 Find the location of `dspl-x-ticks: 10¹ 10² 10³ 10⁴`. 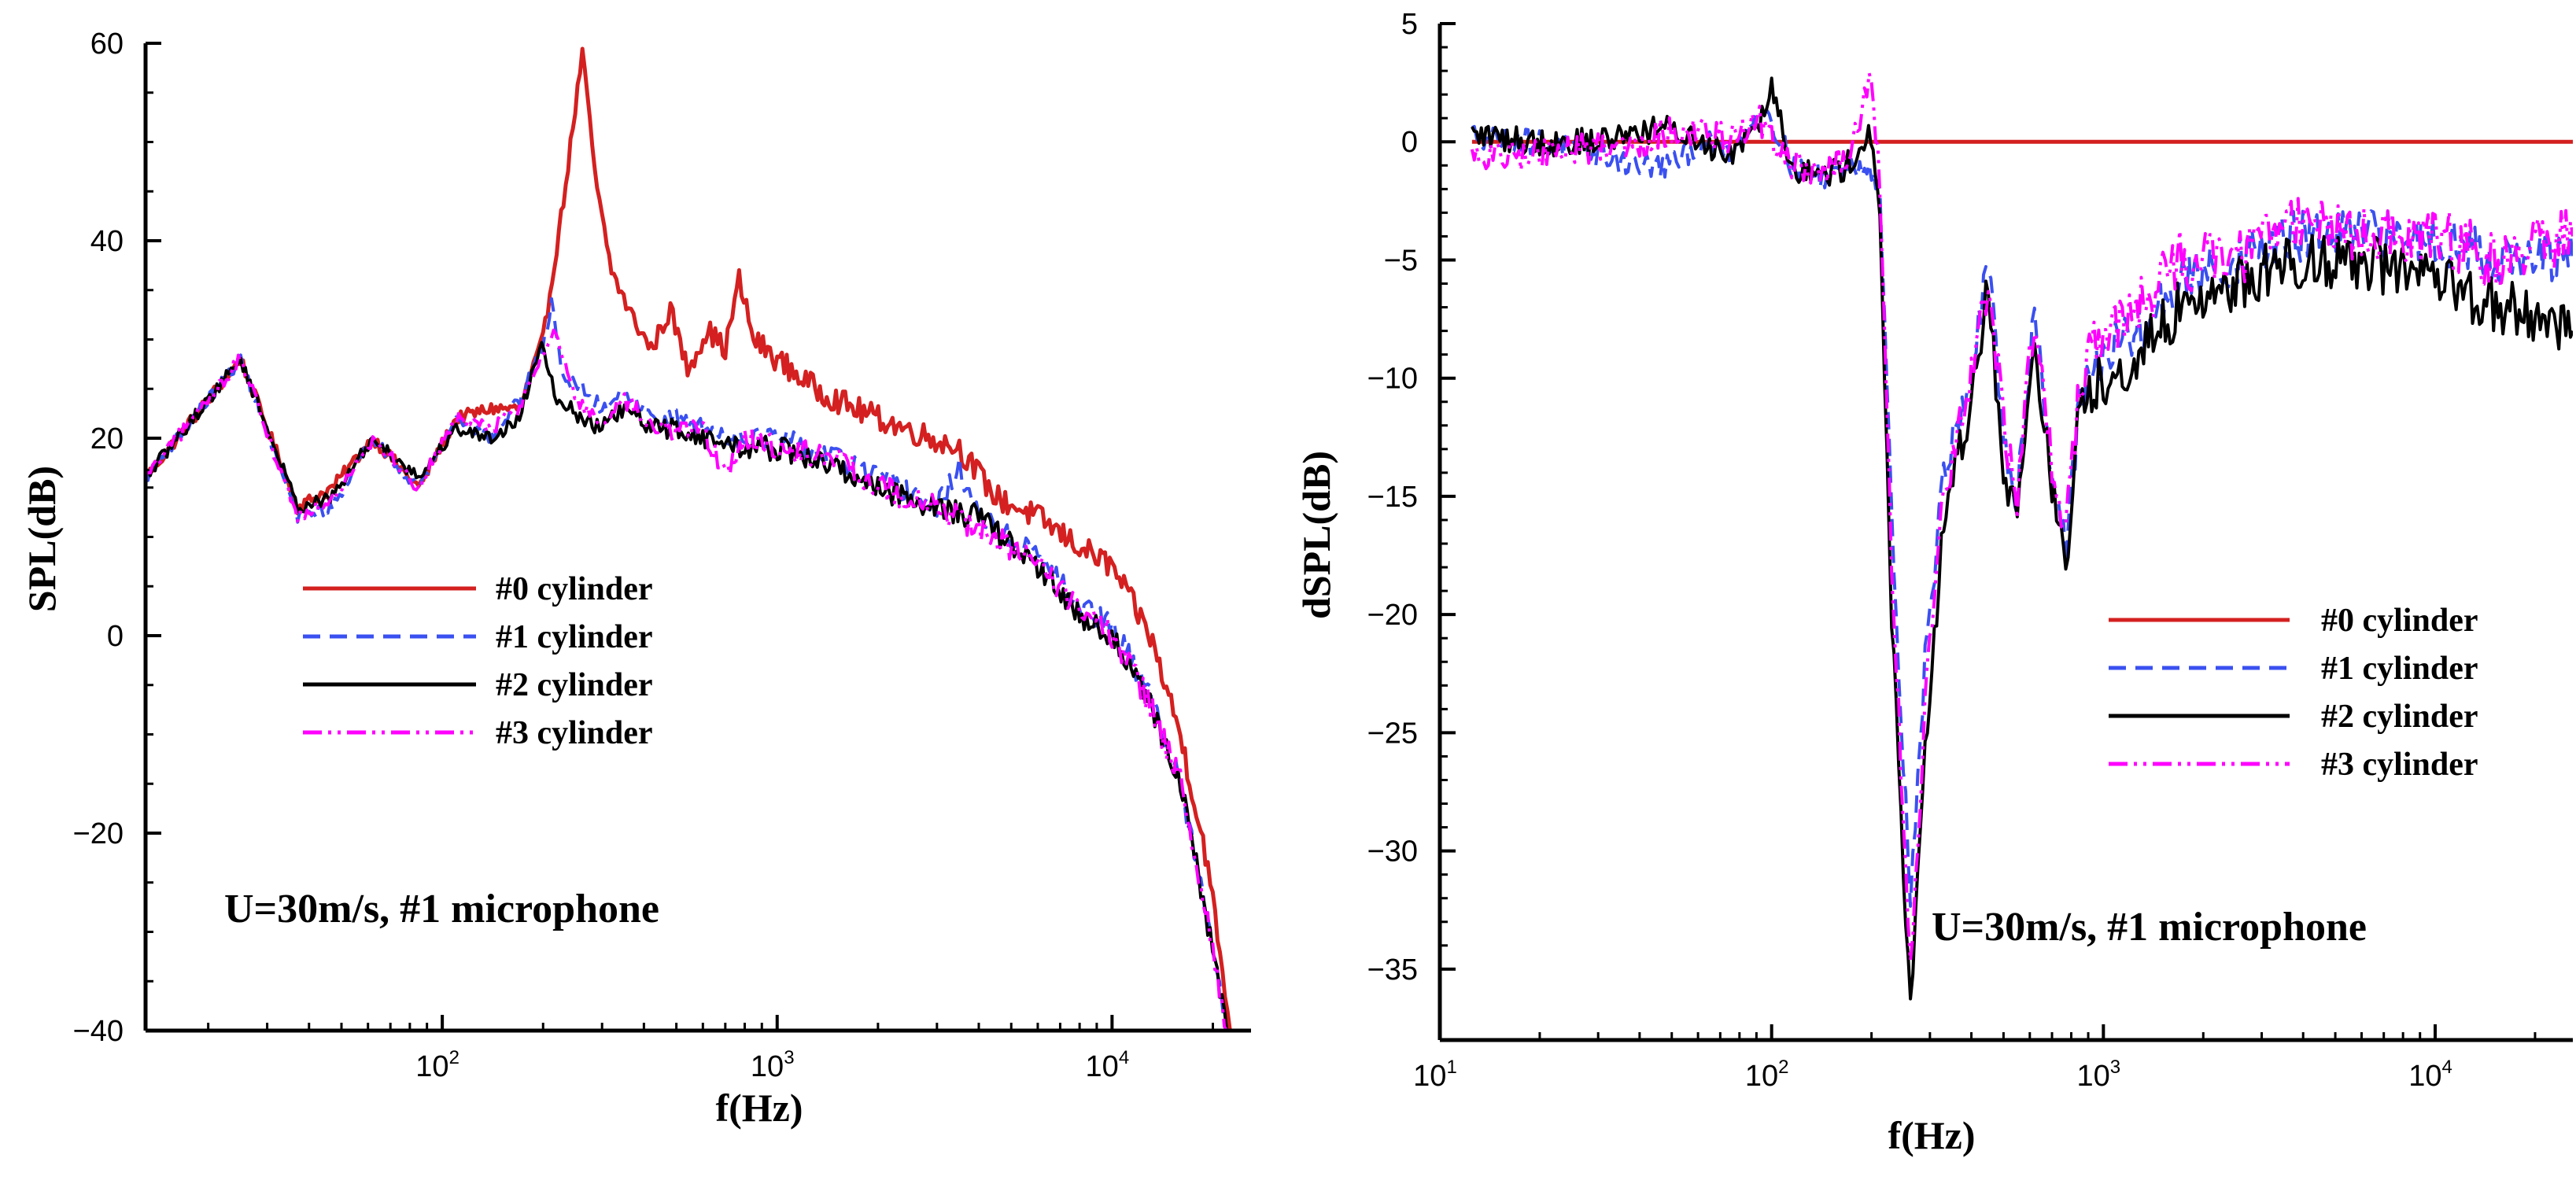

dspl-x-ticks: 10¹ 10² 10³ 10⁴ is located at coordinates (1975, 1058).